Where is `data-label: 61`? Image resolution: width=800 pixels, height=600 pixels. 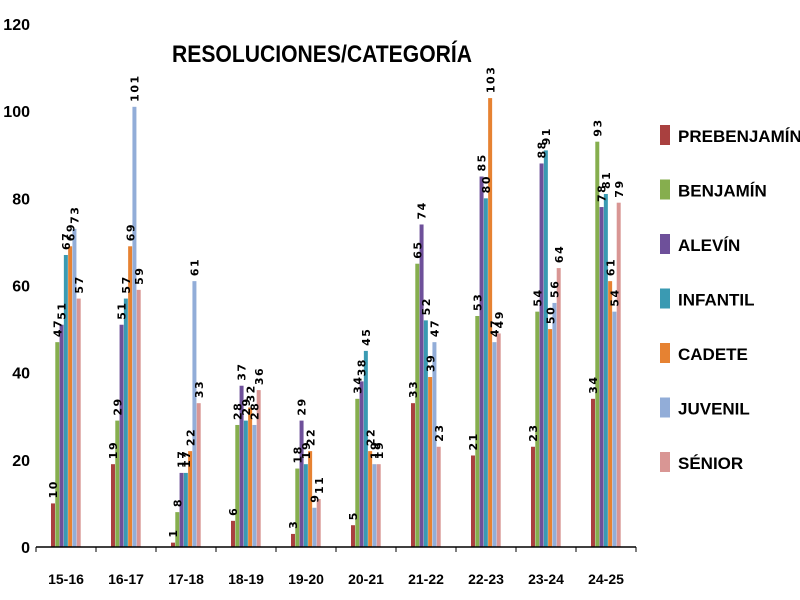 data-label: 61 is located at coordinates (610, 267).